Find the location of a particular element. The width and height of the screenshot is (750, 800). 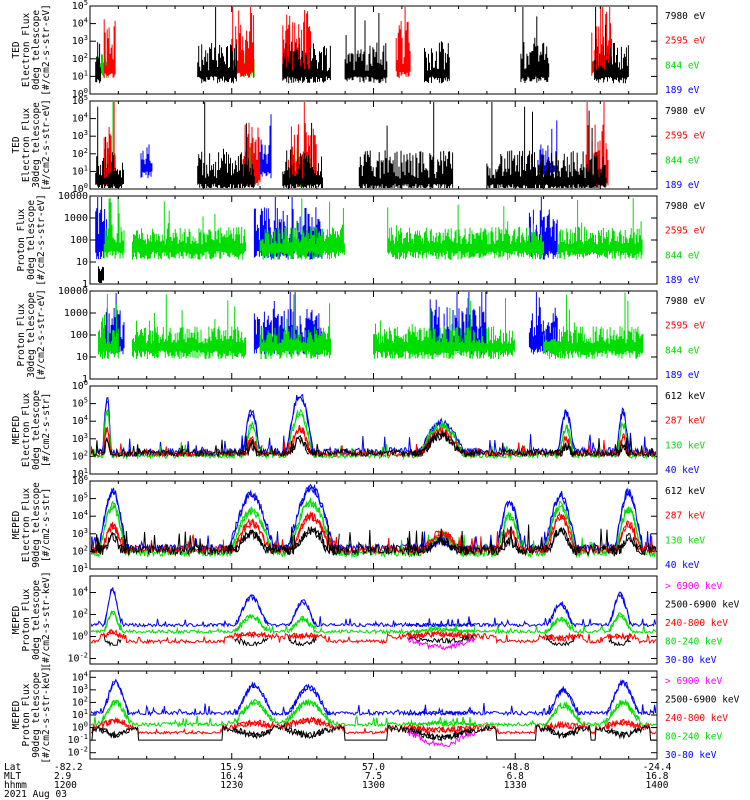

x-tick-label: 1200 is located at coordinates (65, 785).